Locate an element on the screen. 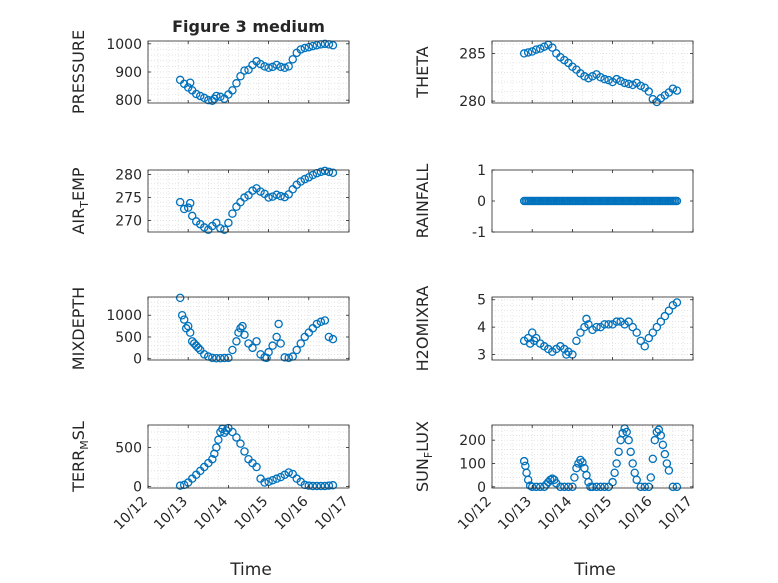 Image resolution: width=778 pixels, height=583 pixels. y-axis-label: RAINFALL is located at coordinates (422, 201).